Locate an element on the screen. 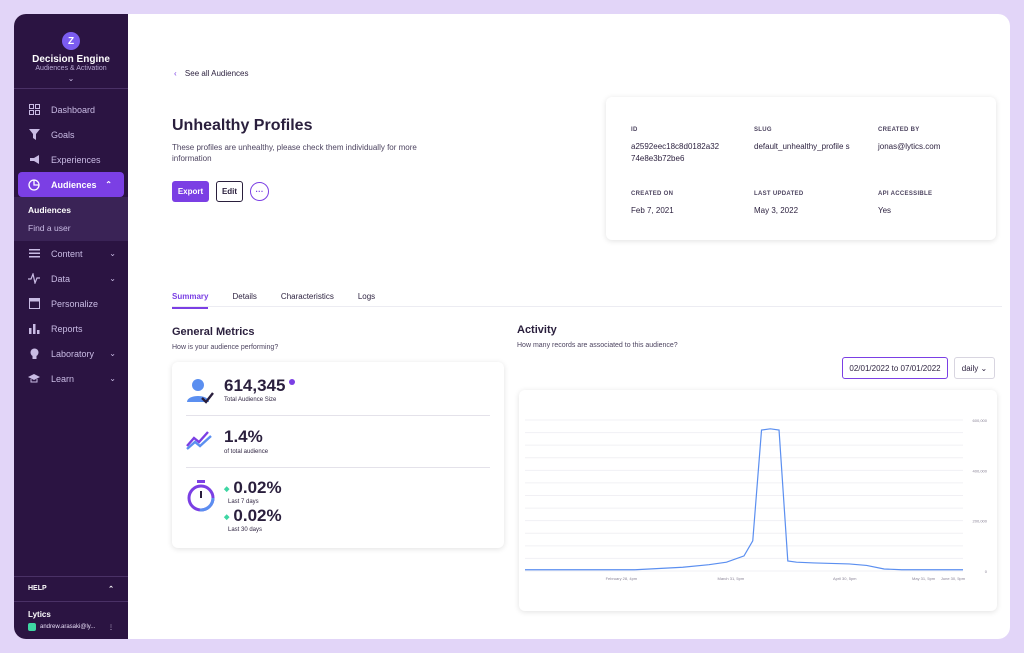 This screenshot has height=653, width=1024. meta-label: SLUG is located at coordinates (763, 130).